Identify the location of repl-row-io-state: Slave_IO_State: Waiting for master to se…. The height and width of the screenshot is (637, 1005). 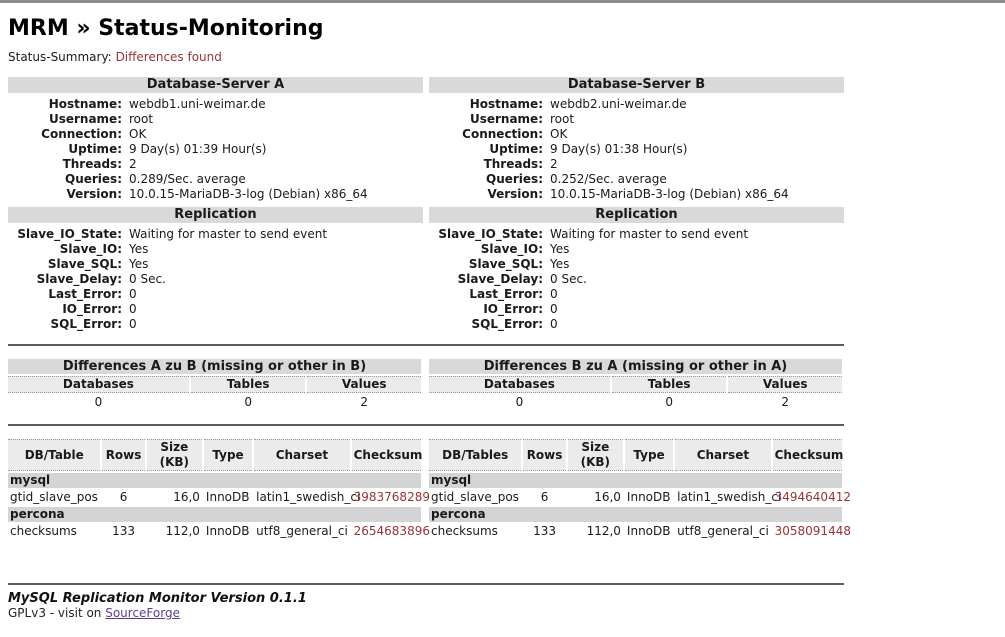
(215, 234).